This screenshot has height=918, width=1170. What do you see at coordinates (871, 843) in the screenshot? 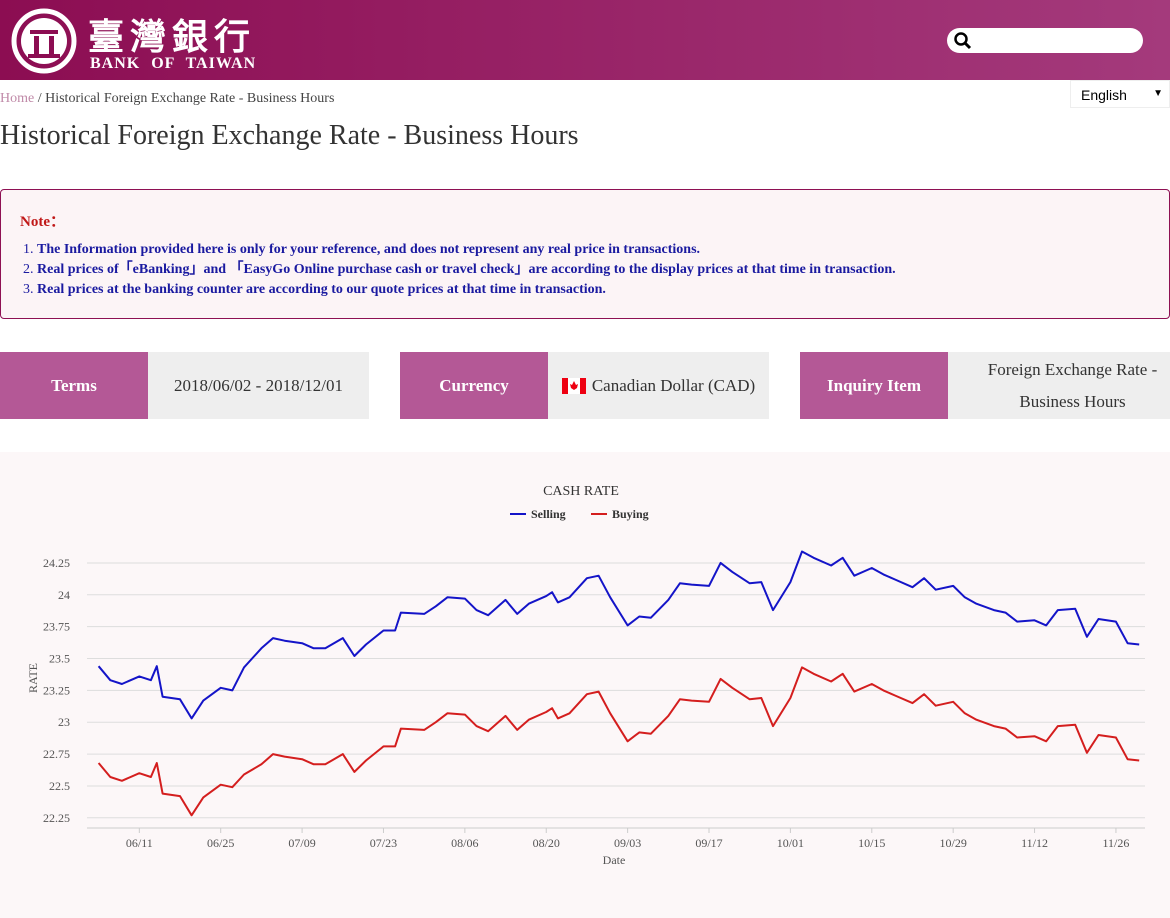
I see `x-tick-label: 10/15` at bounding box center [871, 843].